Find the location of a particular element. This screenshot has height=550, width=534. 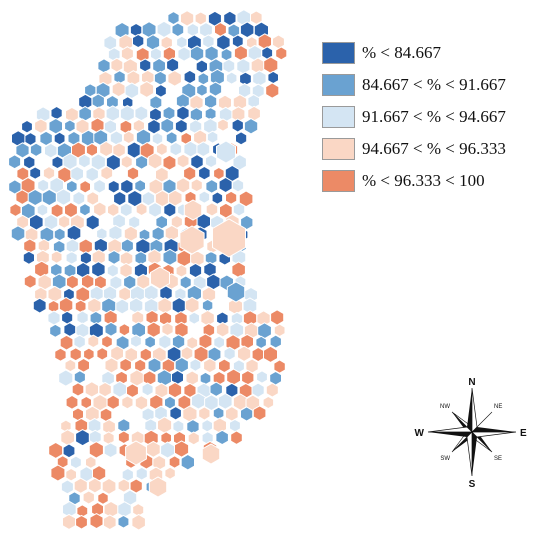

compass-label-sw: SW is located at coordinates (445, 459).